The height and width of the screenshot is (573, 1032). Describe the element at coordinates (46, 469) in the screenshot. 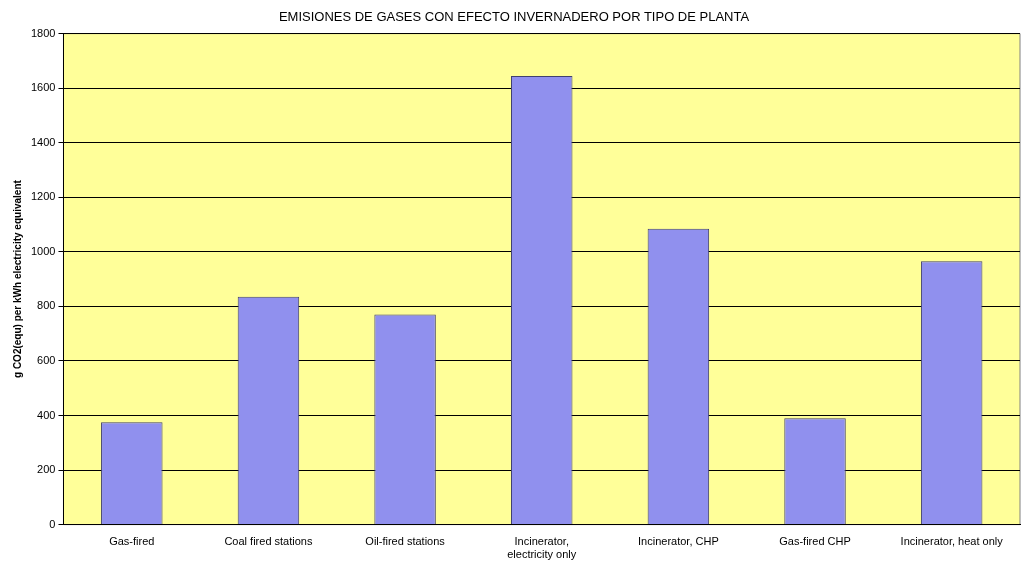

I see `y-tick-label: 200` at that location.